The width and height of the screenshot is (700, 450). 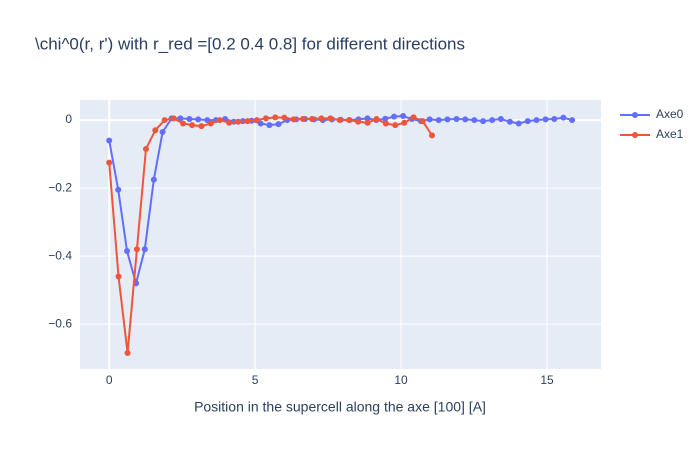 I want to click on x-tick-label: 0, so click(x=109, y=380).